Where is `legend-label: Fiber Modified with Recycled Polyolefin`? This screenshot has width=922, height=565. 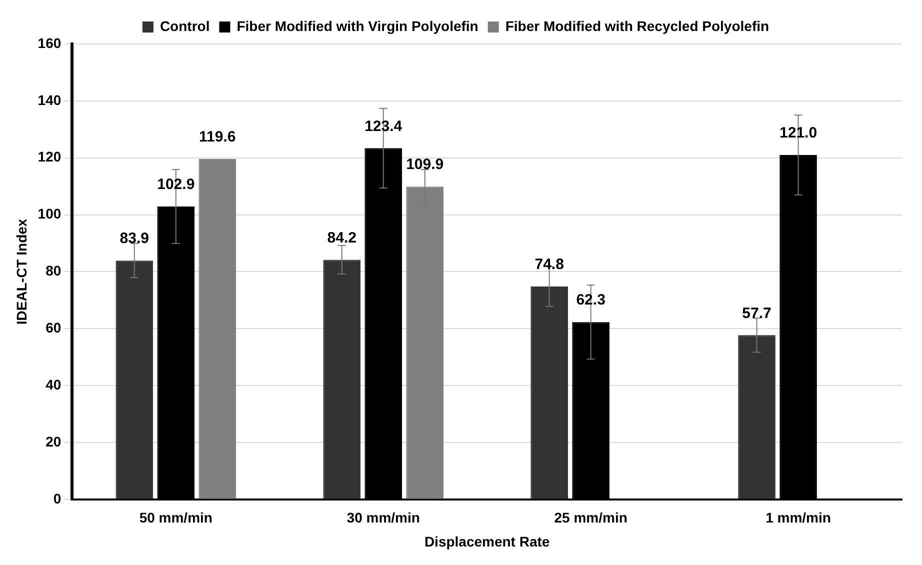 legend-label: Fiber Modified with Recycled Polyolefin is located at coordinates (637, 26).